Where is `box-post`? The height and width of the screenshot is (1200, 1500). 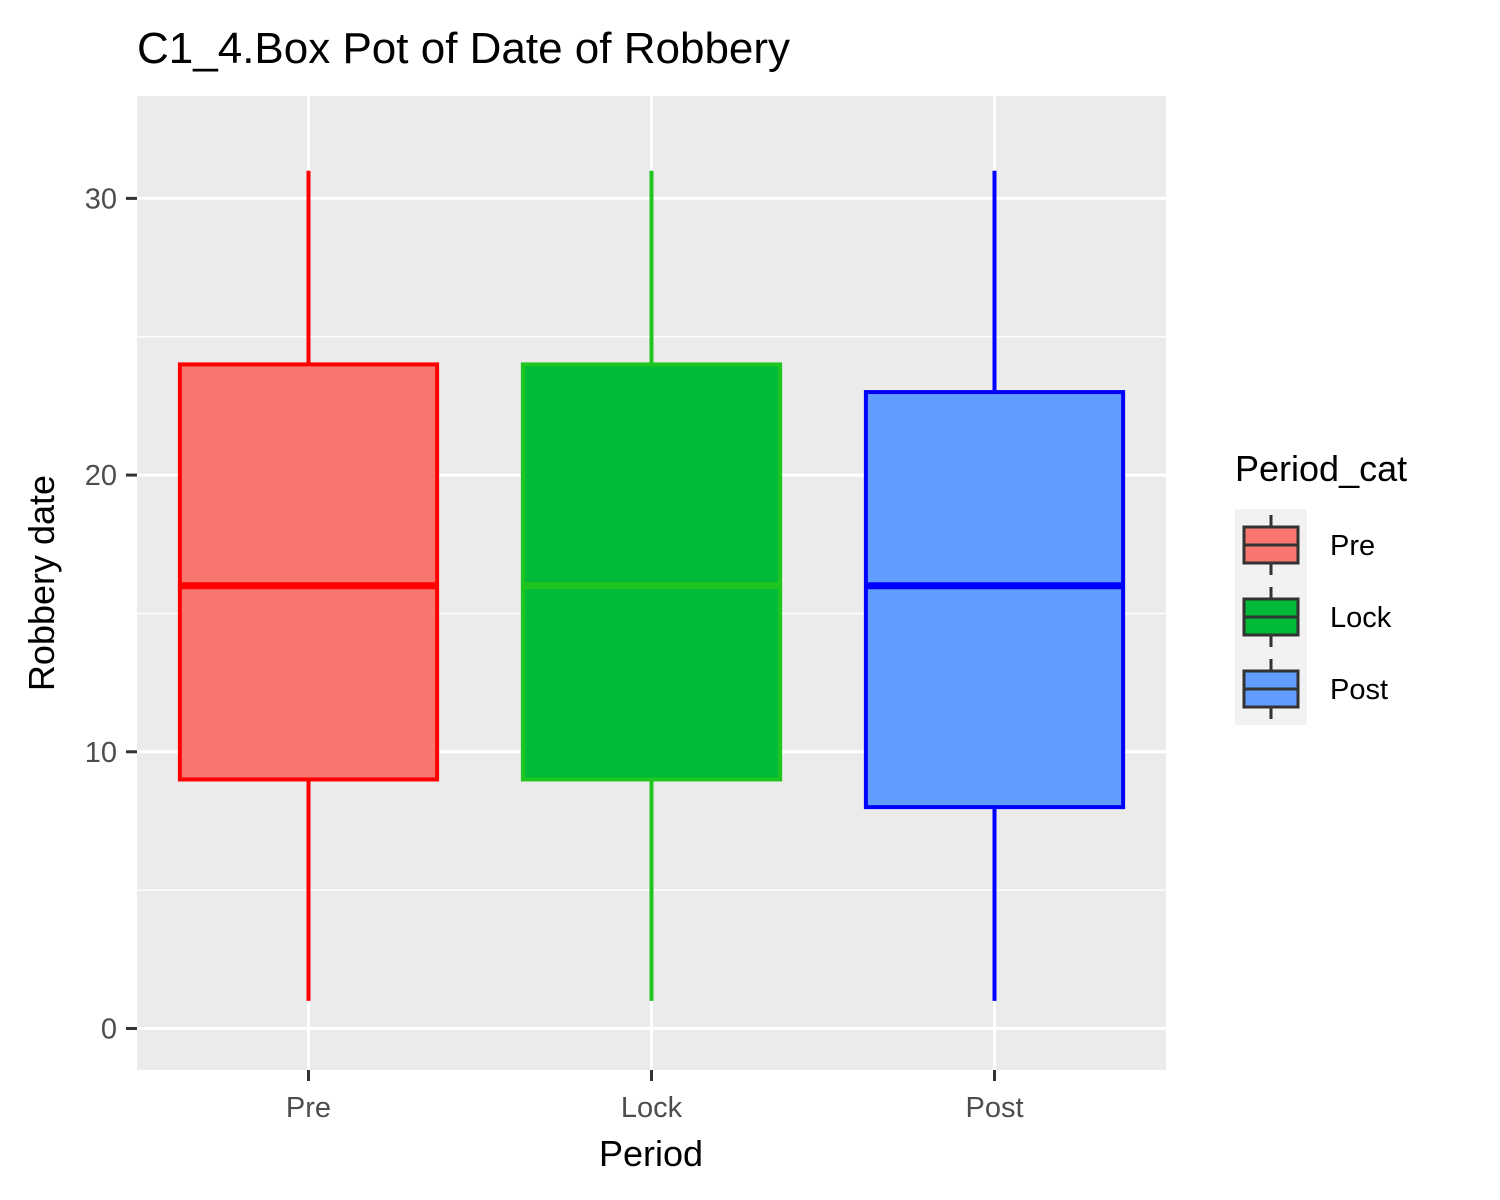 box-post is located at coordinates (994, 585).